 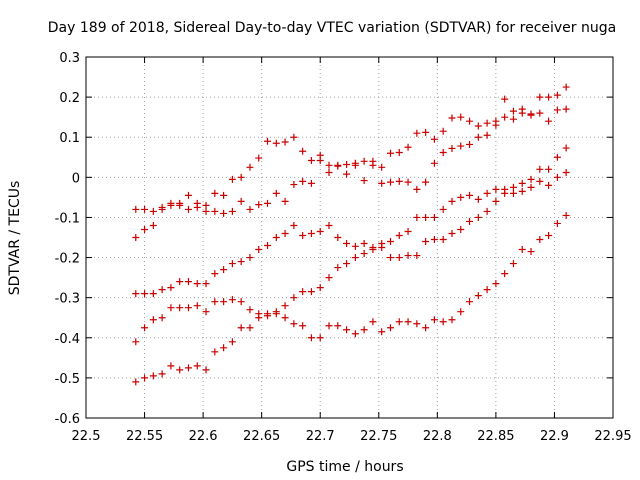 What do you see at coordinates (612, 436) in the screenshot?
I see `x-tick-label: 22.95` at bounding box center [612, 436].